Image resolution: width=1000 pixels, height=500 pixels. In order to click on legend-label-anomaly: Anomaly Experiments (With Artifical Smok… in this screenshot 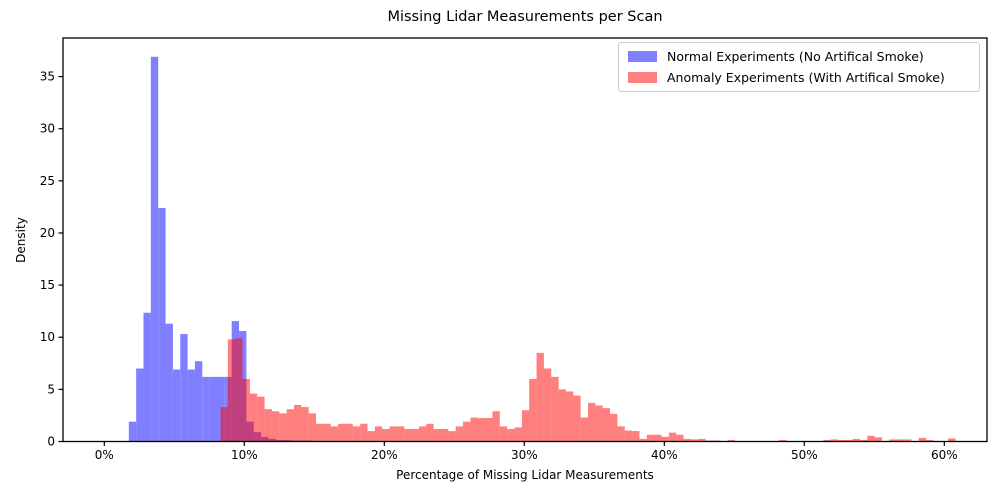, I will do `click(806, 77)`.